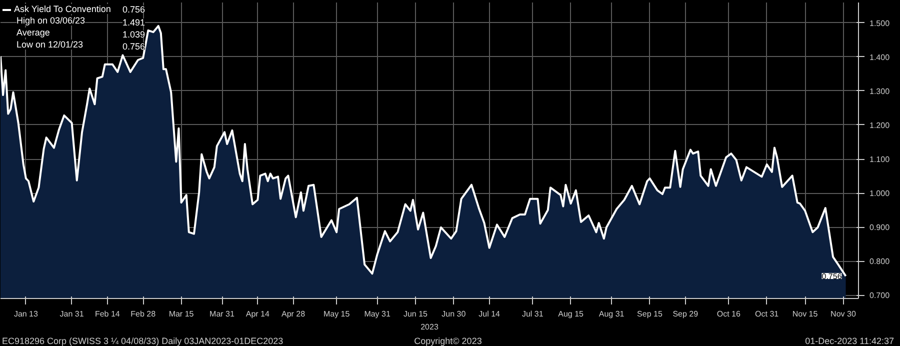 This screenshot has height=346, width=900. I want to click on text: Copyright© 2023, so click(448, 340).